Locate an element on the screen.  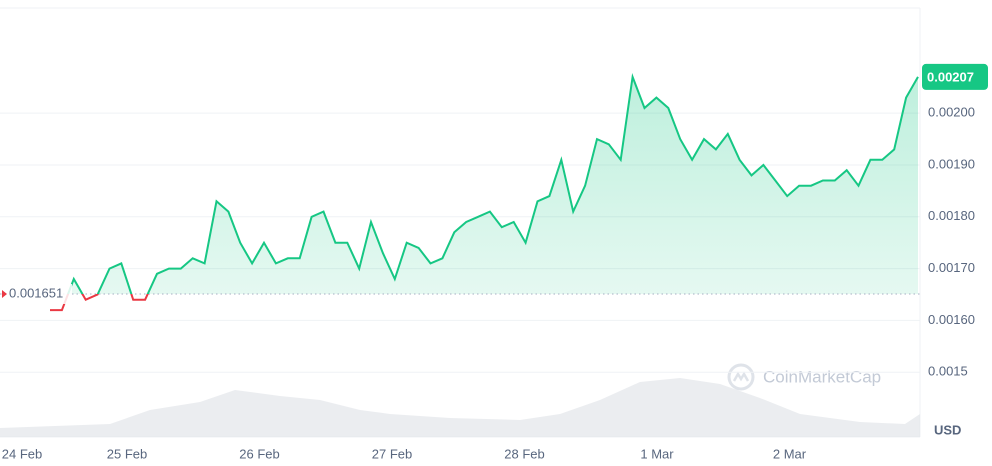
baseline-arrow is located at coordinates (4, 294).